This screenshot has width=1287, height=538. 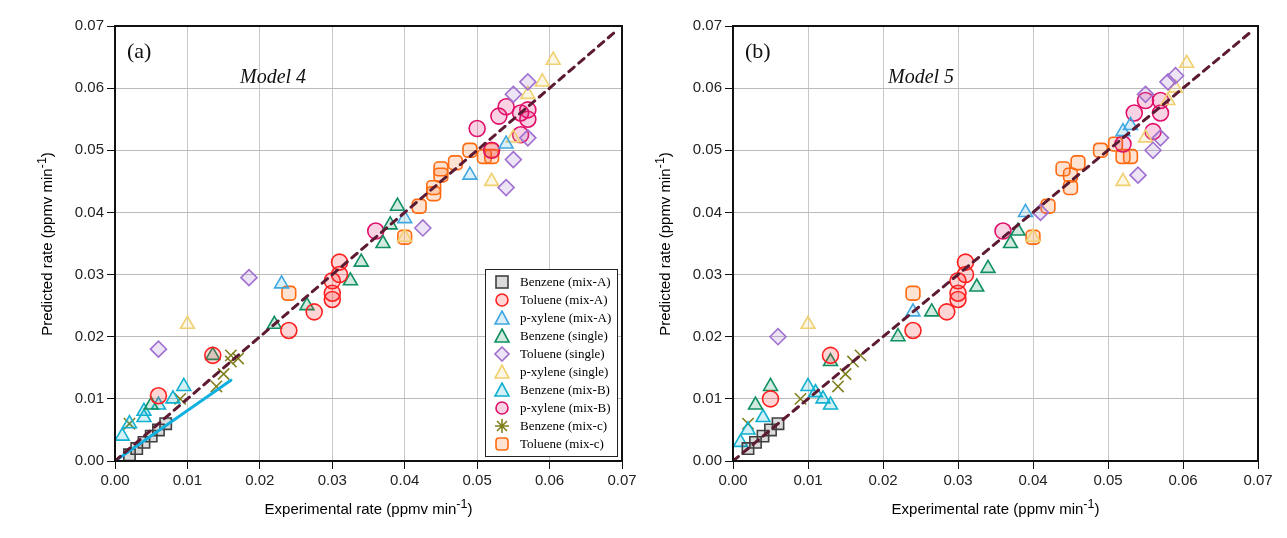 What do you see at coordinates (707, 25) in the screenshot?
I see `y-tick-label: 0.07` at bounding box center [707, 25].